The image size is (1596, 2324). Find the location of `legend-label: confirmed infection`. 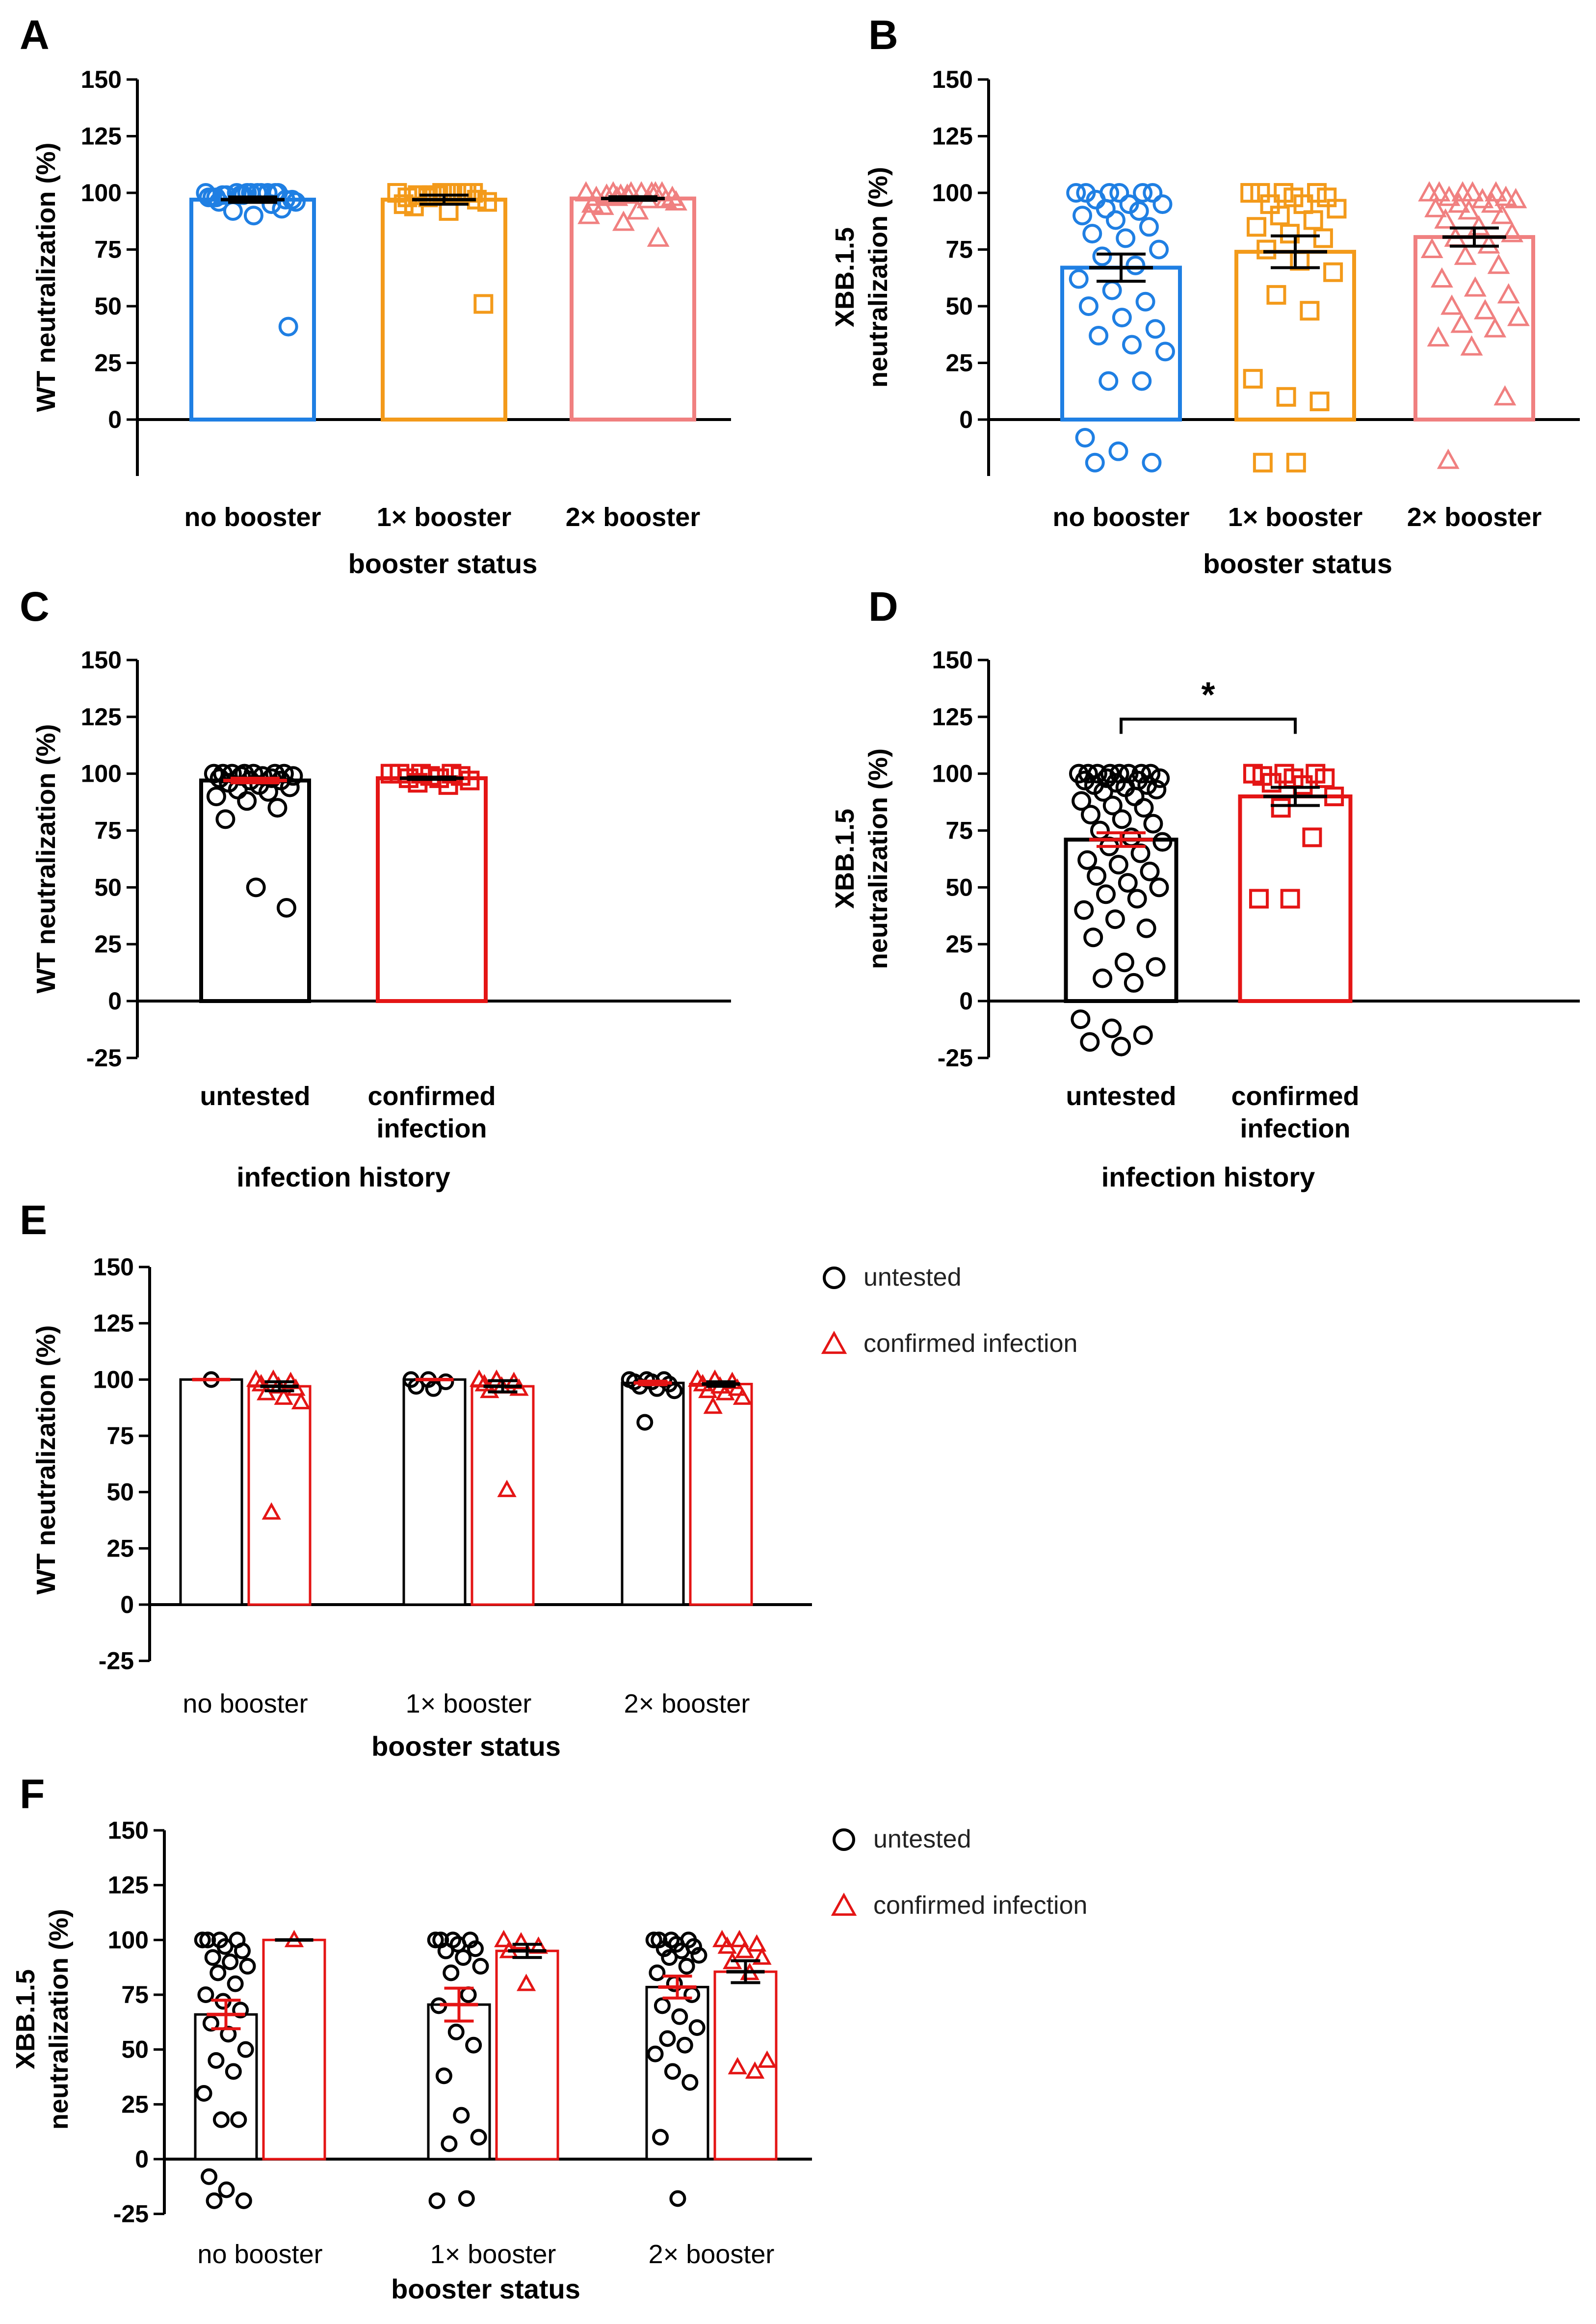

legend-label: confirmed infection is located at coordinates (980, 1906).